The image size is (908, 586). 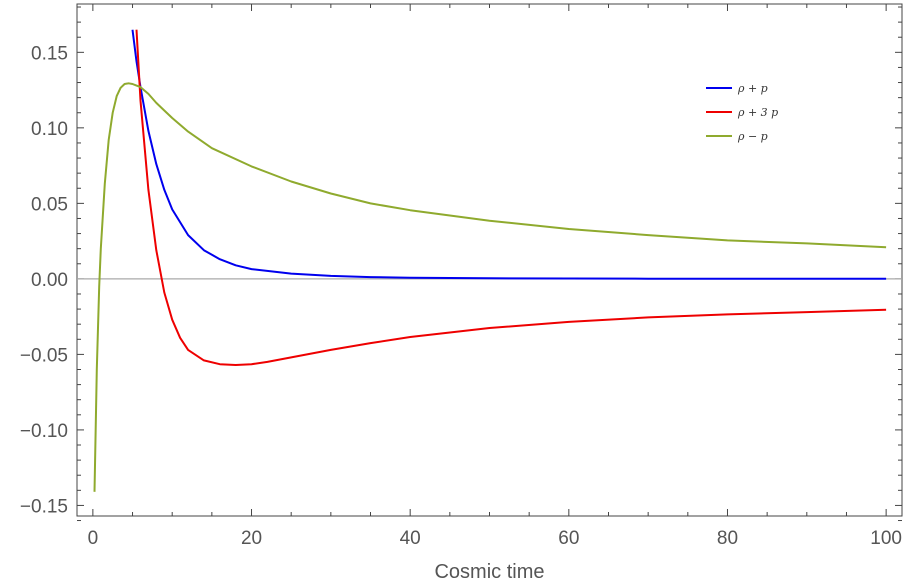 What do you see at coordinates (752, 88) in the screenshot?
I see `legend-label: ρ + p` at bounding box center [752, 88].